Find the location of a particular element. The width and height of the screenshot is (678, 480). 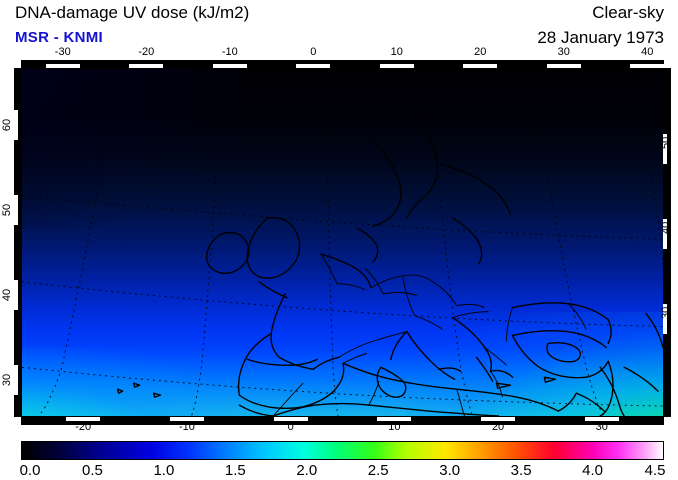

field-southwest-maximum is located at coordinates (144, 381).